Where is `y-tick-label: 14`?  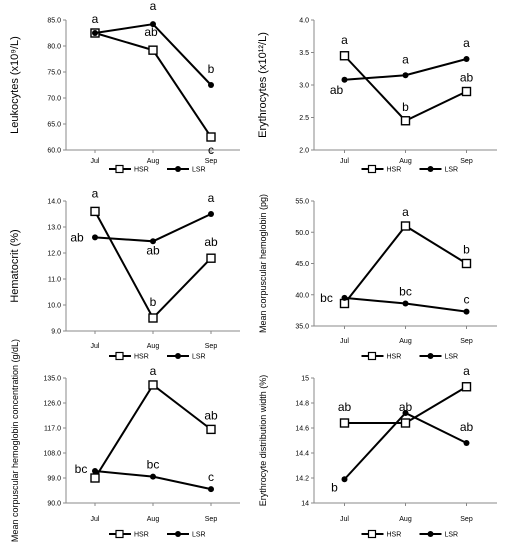 y-tick-label: 14 is located at coordinates (305, 504).